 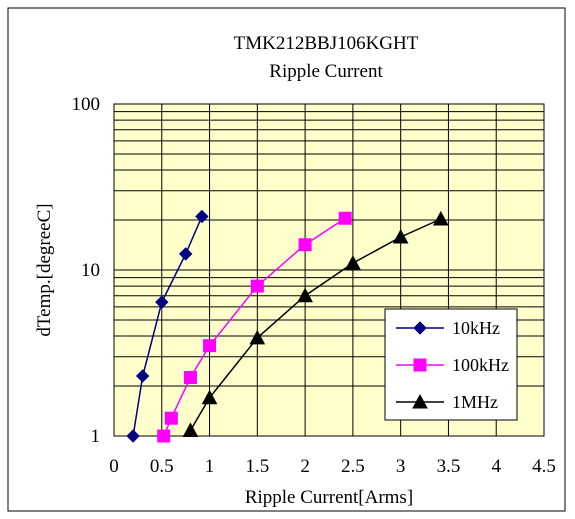 What do you see at coordinates (544, 466) in the screenshot?
I see `x-tick-label: 4.5` at bounding box center [544, 466].